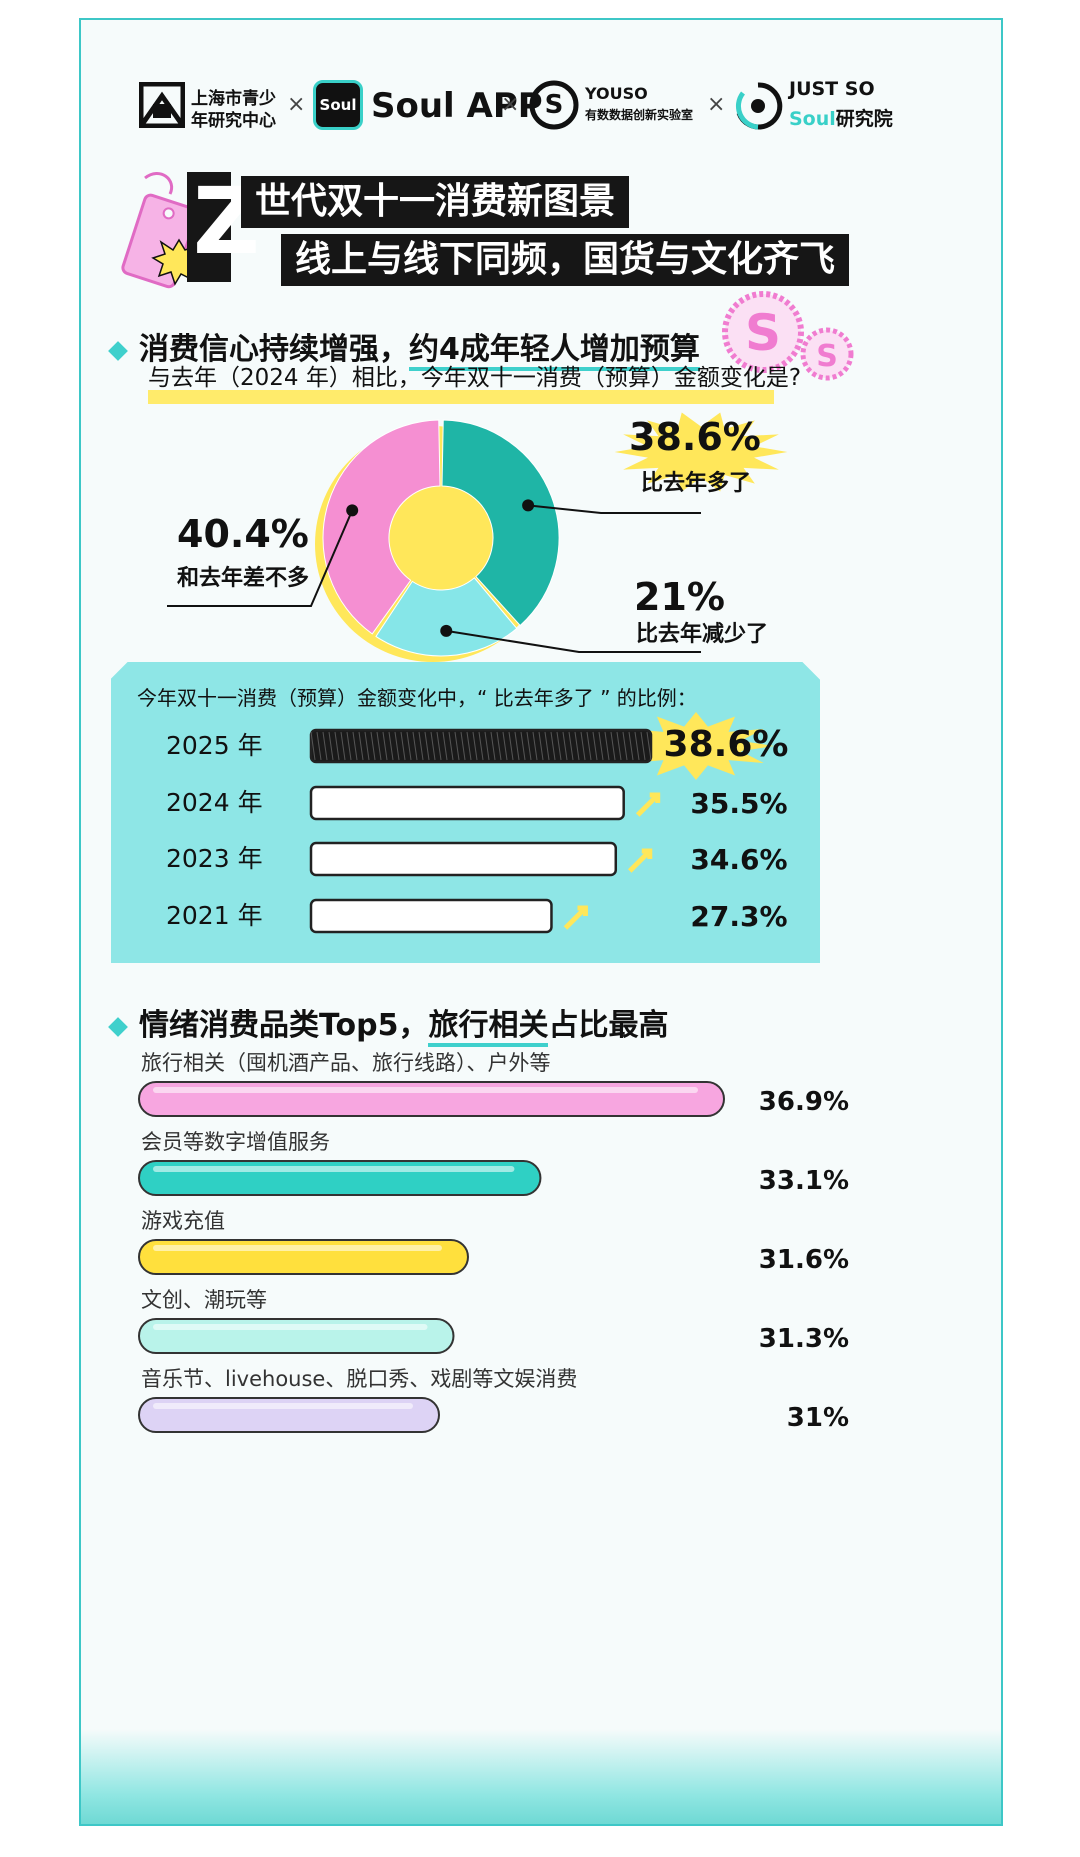 The height and width of the screenshot is (1857, 1080). What do you see at coordinates (475, 378) in the screenshot?
I see `section1-question: 与去年（2024 年）相比，今年双十一消费（预算）金额变化是?` at bounding box center [475, 378].